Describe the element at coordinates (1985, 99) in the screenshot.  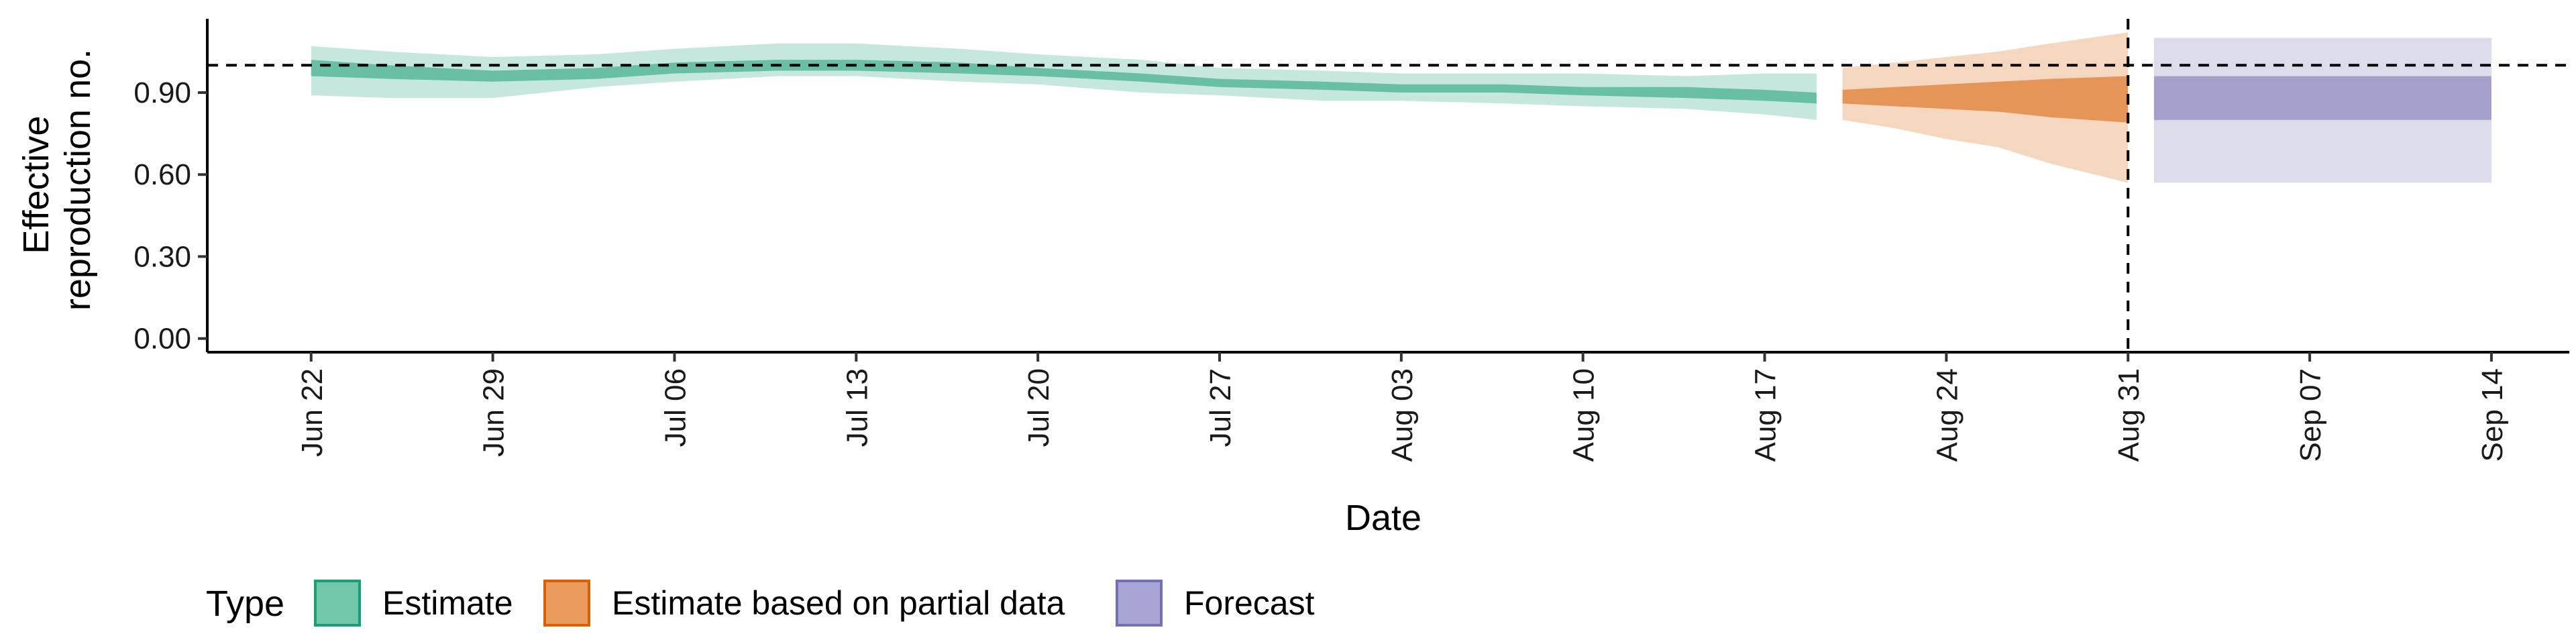
I see `estimate-based-on-partial-data-50-band` at that location.